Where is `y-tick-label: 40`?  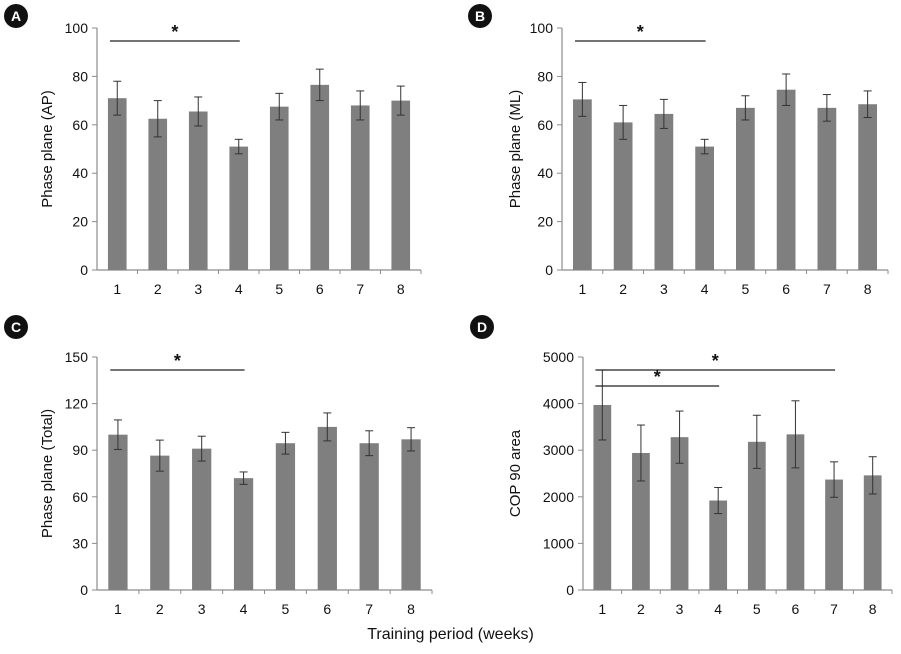
y-tick-label: 40 is located at coordinates (80, 173).